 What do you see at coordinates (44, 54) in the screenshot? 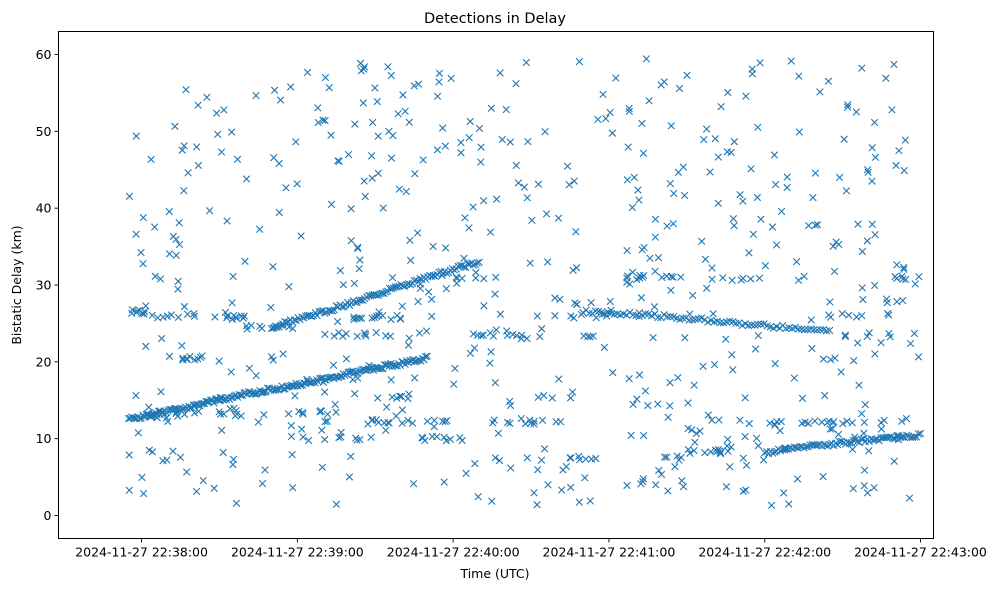
I see `y-tick-label: 60` at bounding box center [44, 54].